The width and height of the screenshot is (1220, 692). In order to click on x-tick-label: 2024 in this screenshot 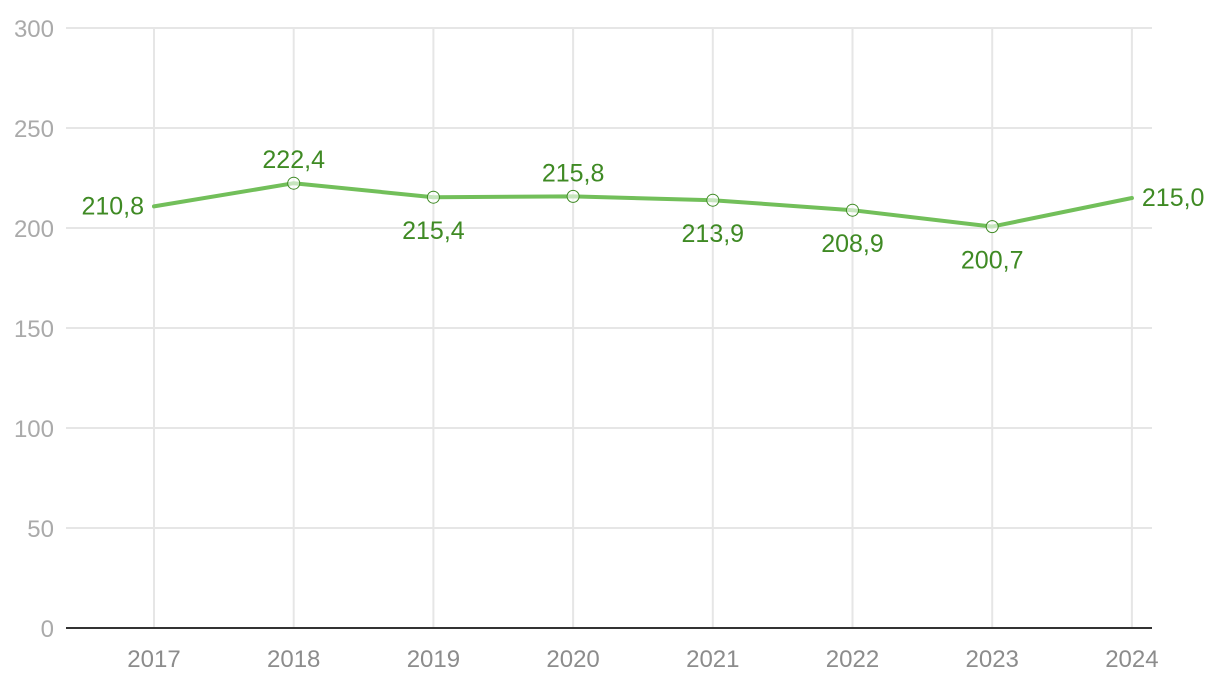, I will do `click(1131, 659)`.